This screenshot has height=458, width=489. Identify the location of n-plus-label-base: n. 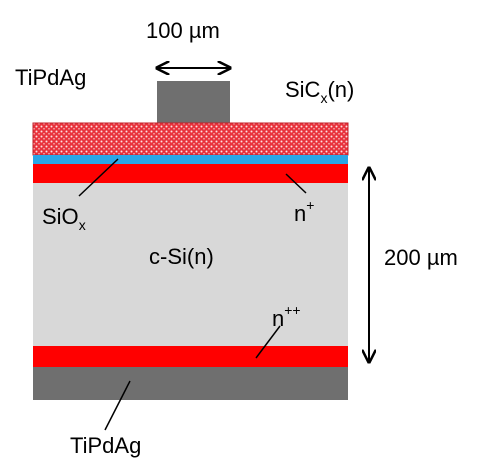
(300, 213).